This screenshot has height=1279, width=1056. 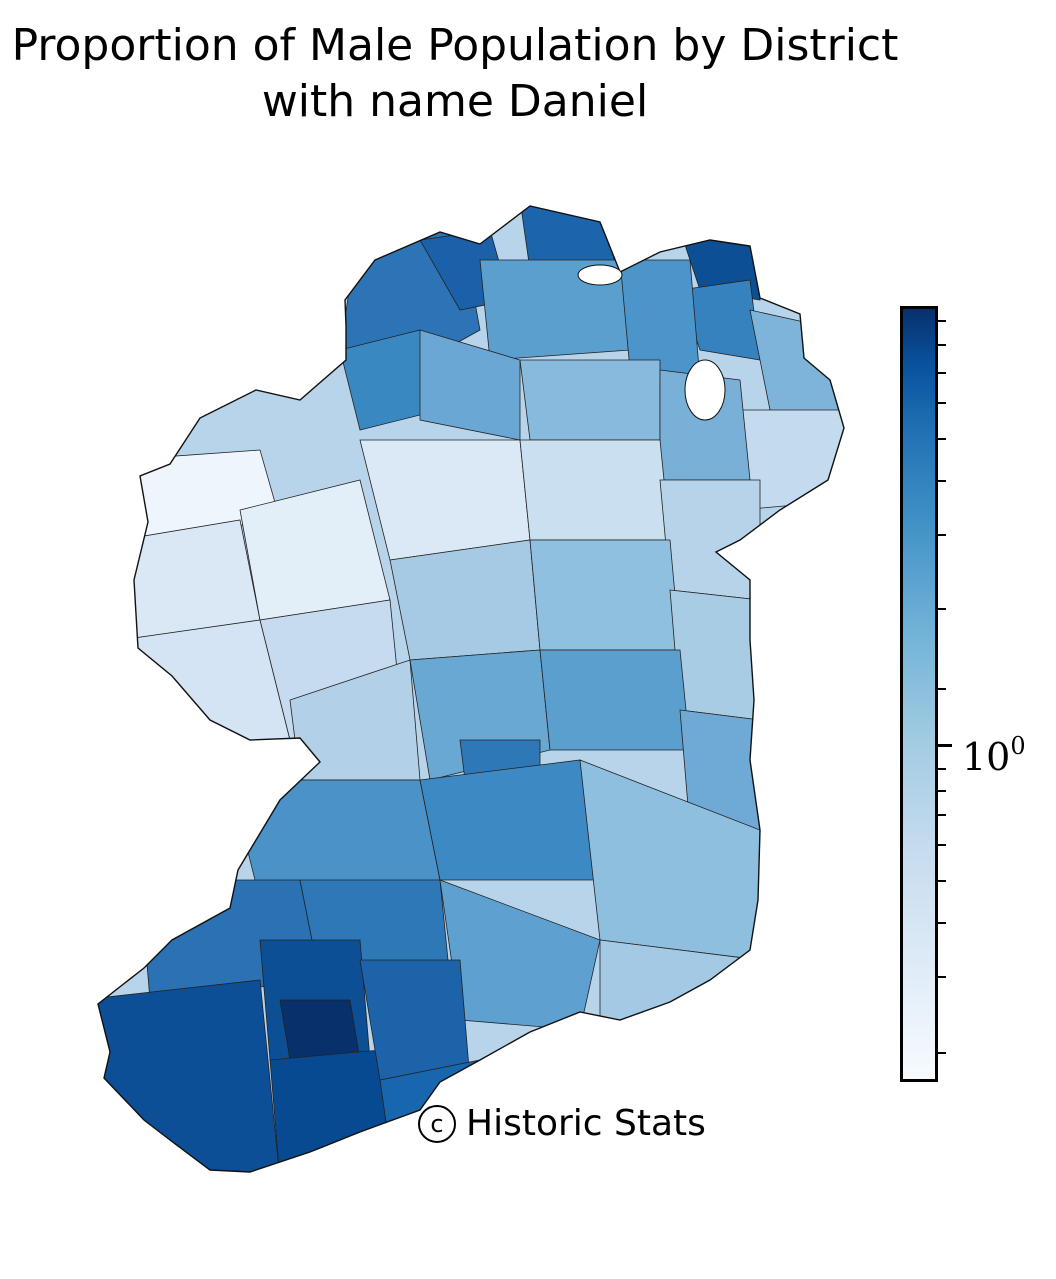 I want to click on colorbar-major-tick, so click(x=945, y=745).